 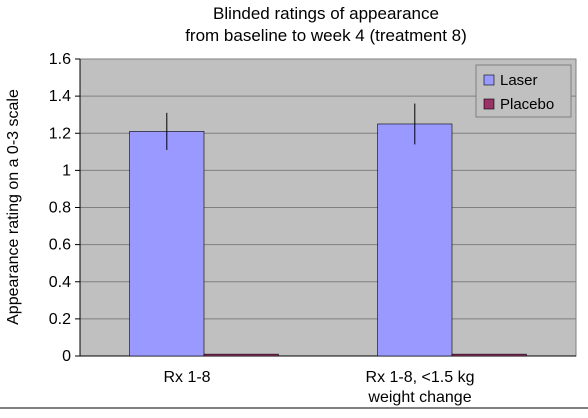 I want to click on y-tick-label: 1, so click(x=66, y=170).